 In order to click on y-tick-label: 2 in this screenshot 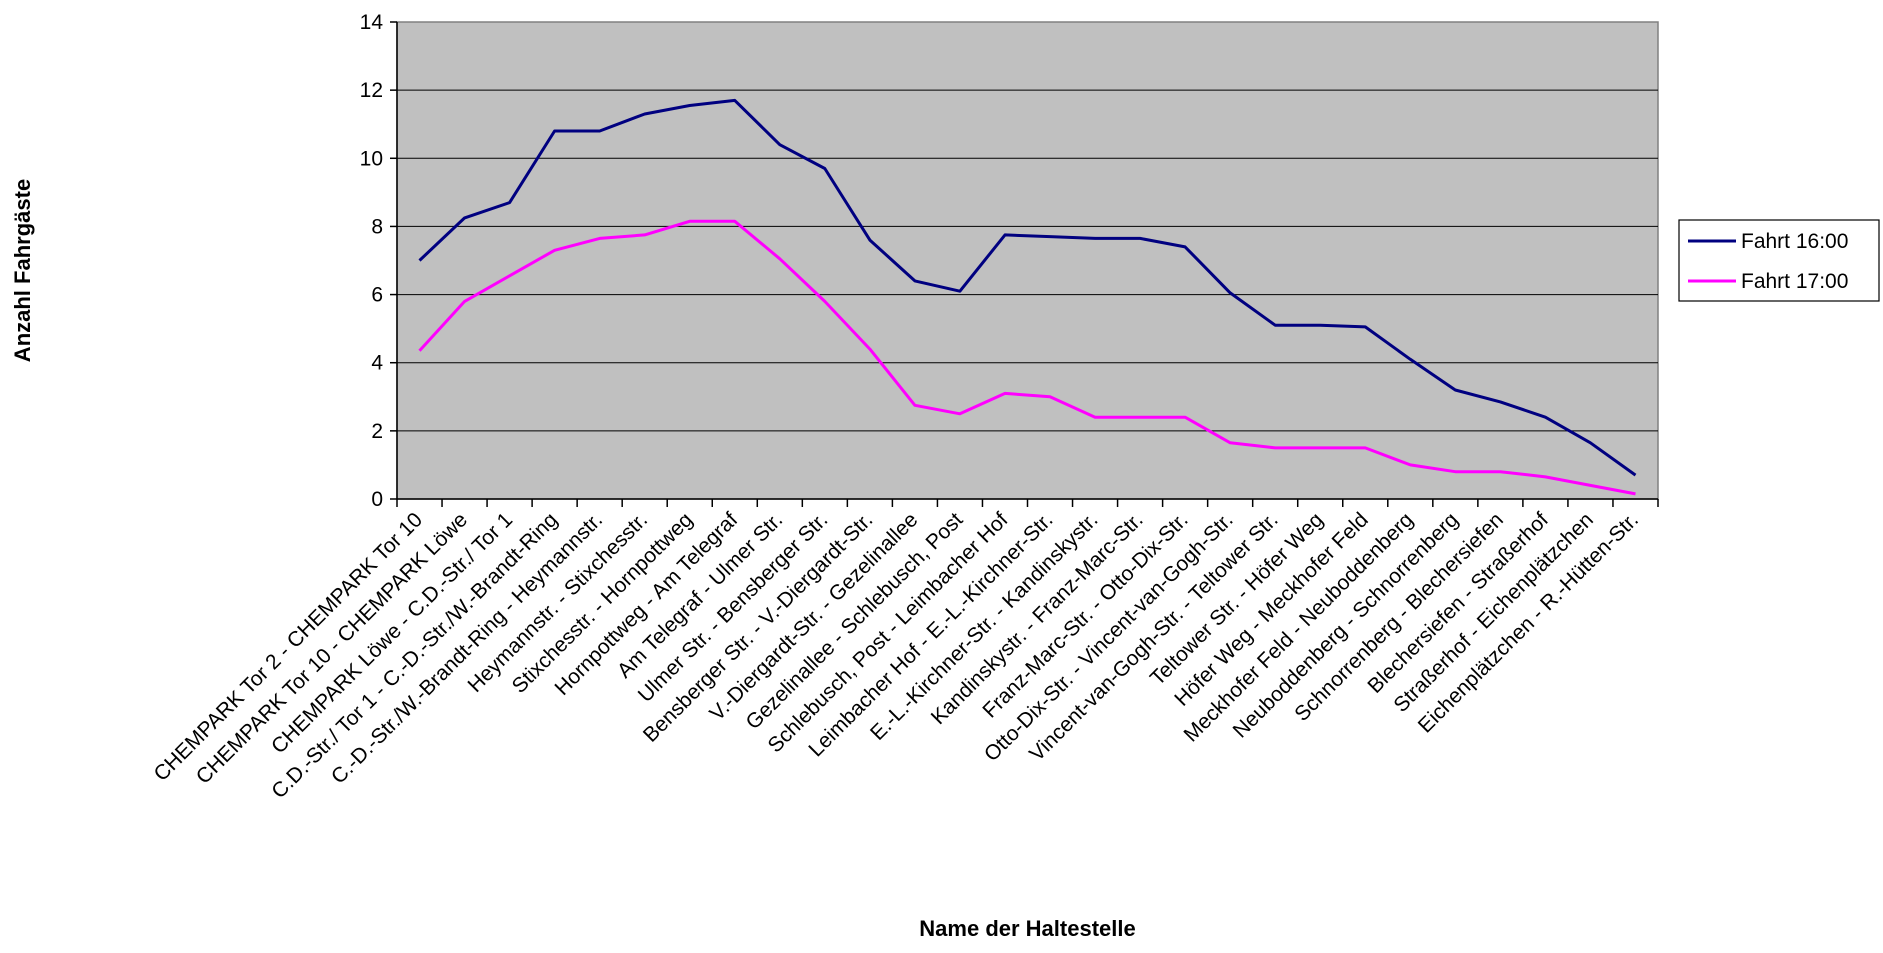, I will do `click(377, 431)`.